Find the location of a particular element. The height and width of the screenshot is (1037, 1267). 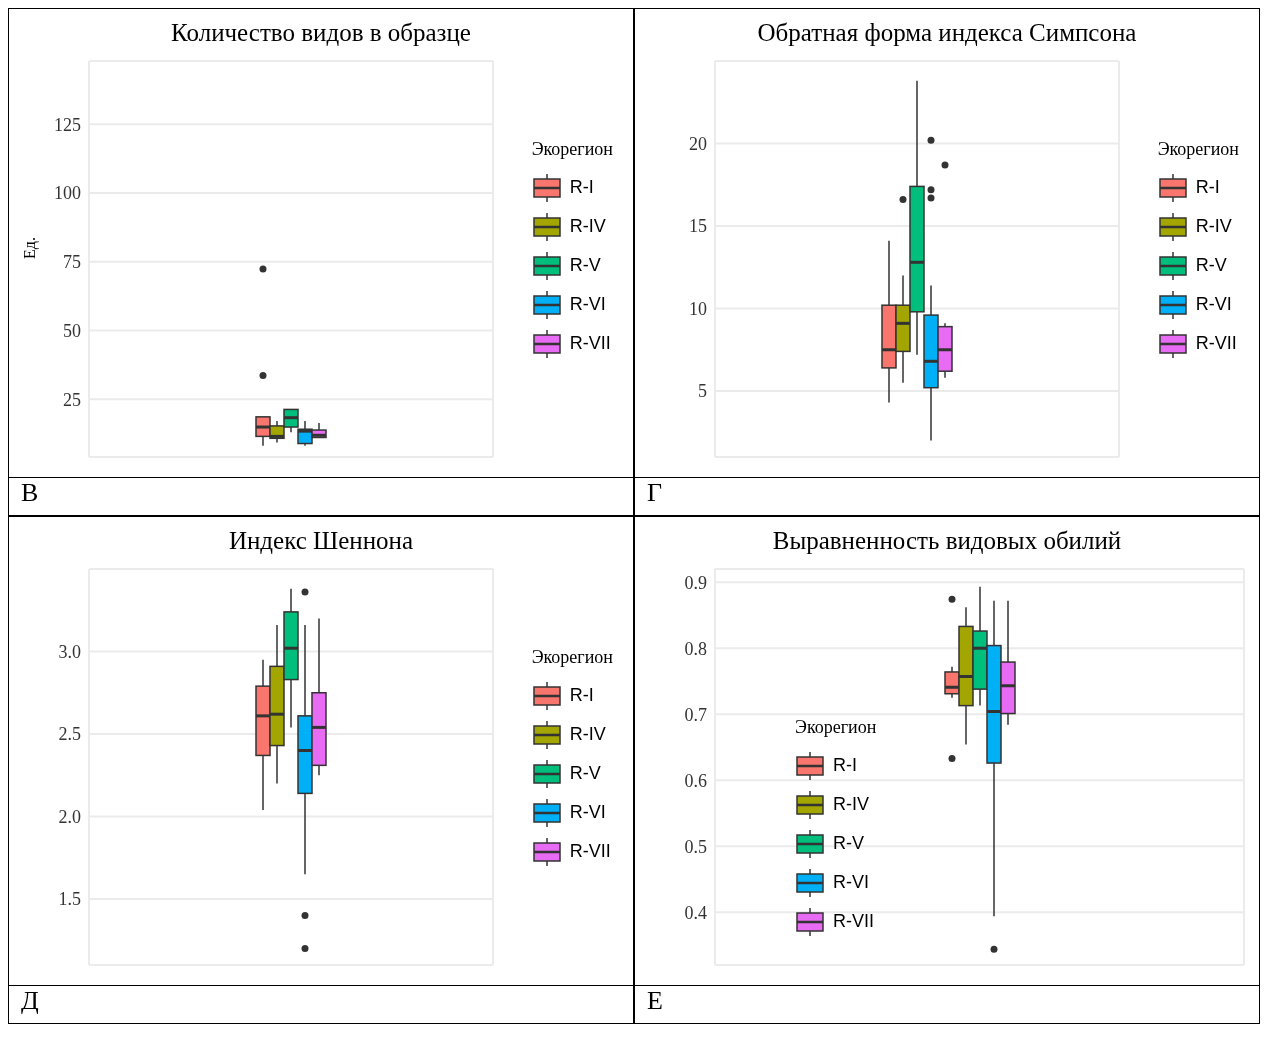

y-tick-label: 2.5 is located at coordinates (69, 734).